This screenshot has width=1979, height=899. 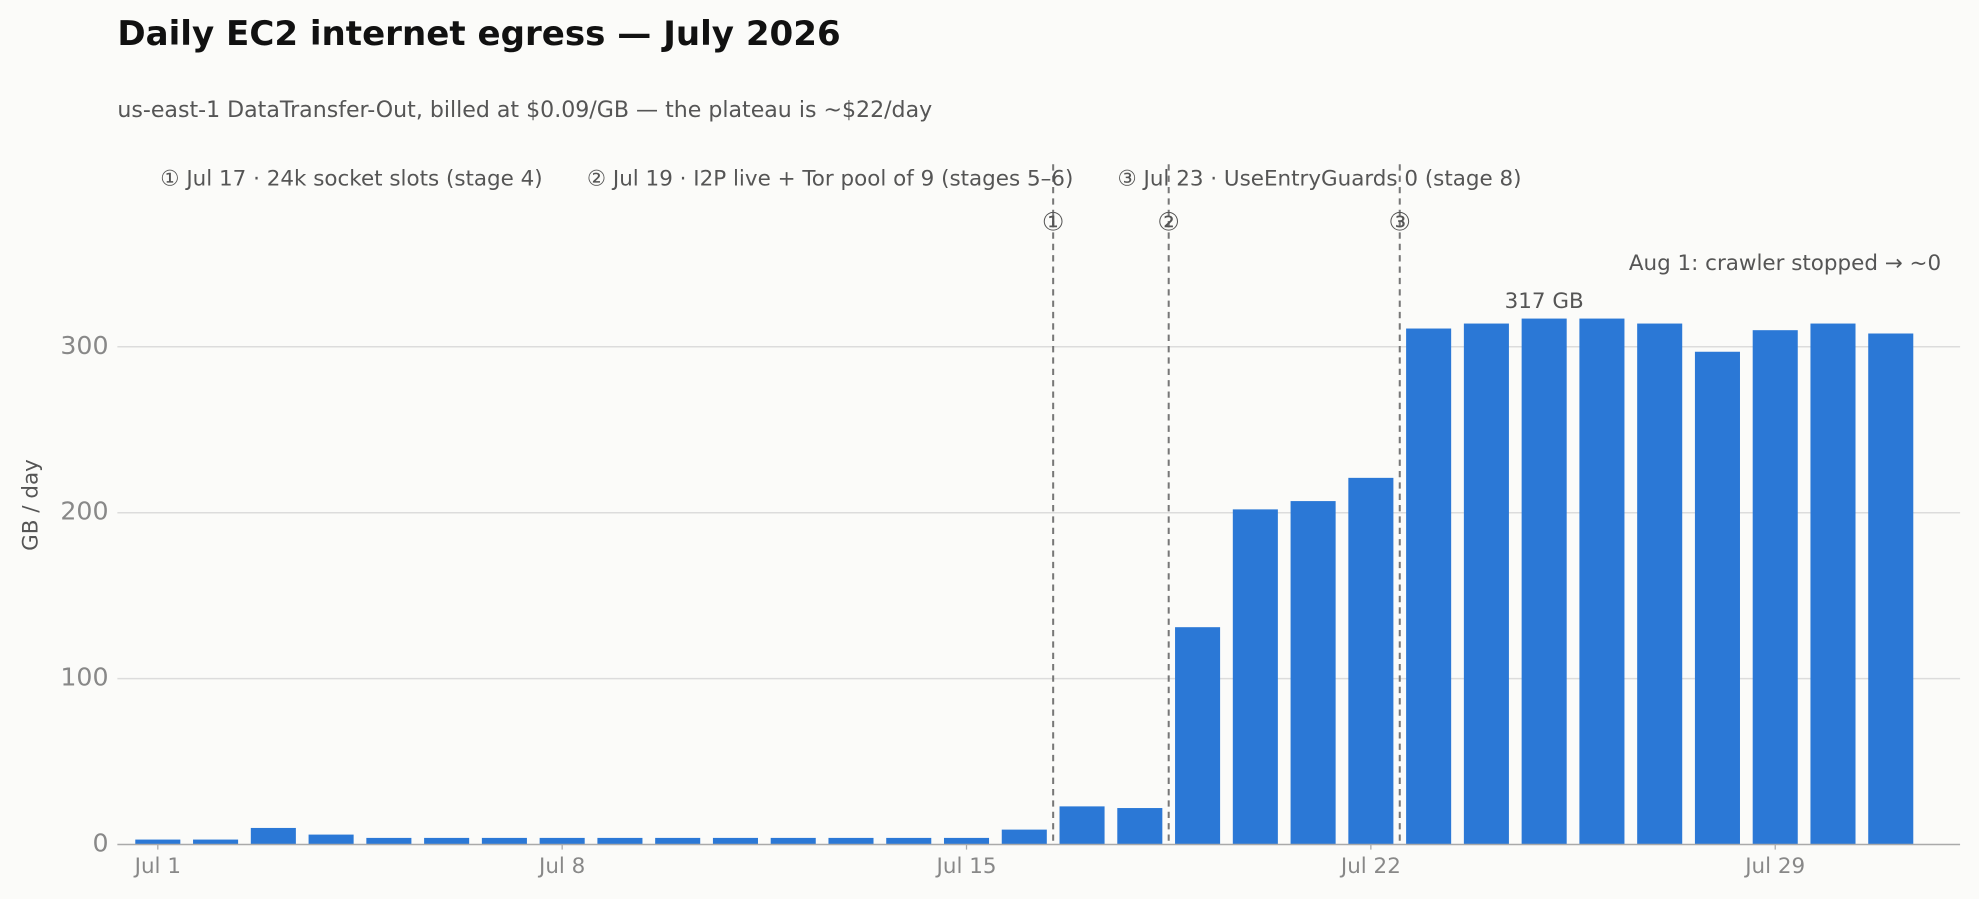 I want to click on x-tick-label: Jul 8, so click(x=561, y=866).